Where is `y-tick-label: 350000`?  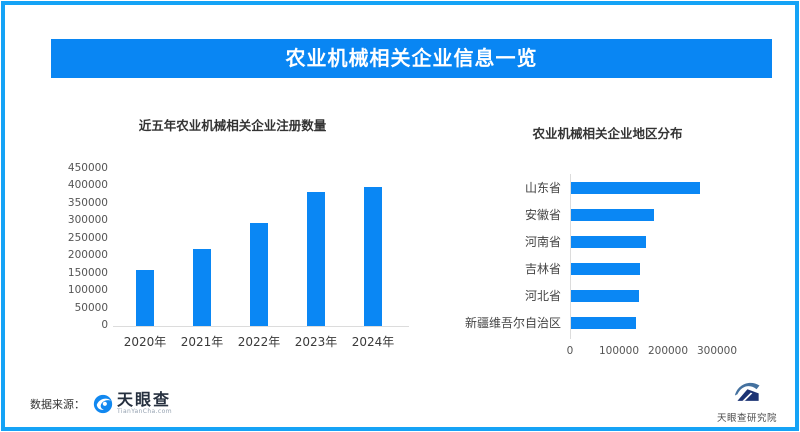
y-tick-label: 350000 is located at coordinates (87, 202).